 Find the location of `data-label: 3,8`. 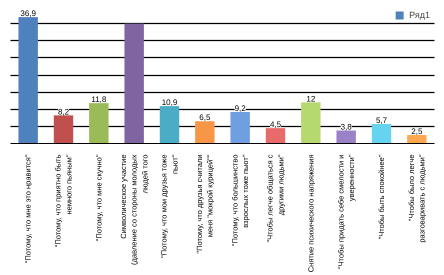

data-label: 3,8 is located at coordinates (346, 127).